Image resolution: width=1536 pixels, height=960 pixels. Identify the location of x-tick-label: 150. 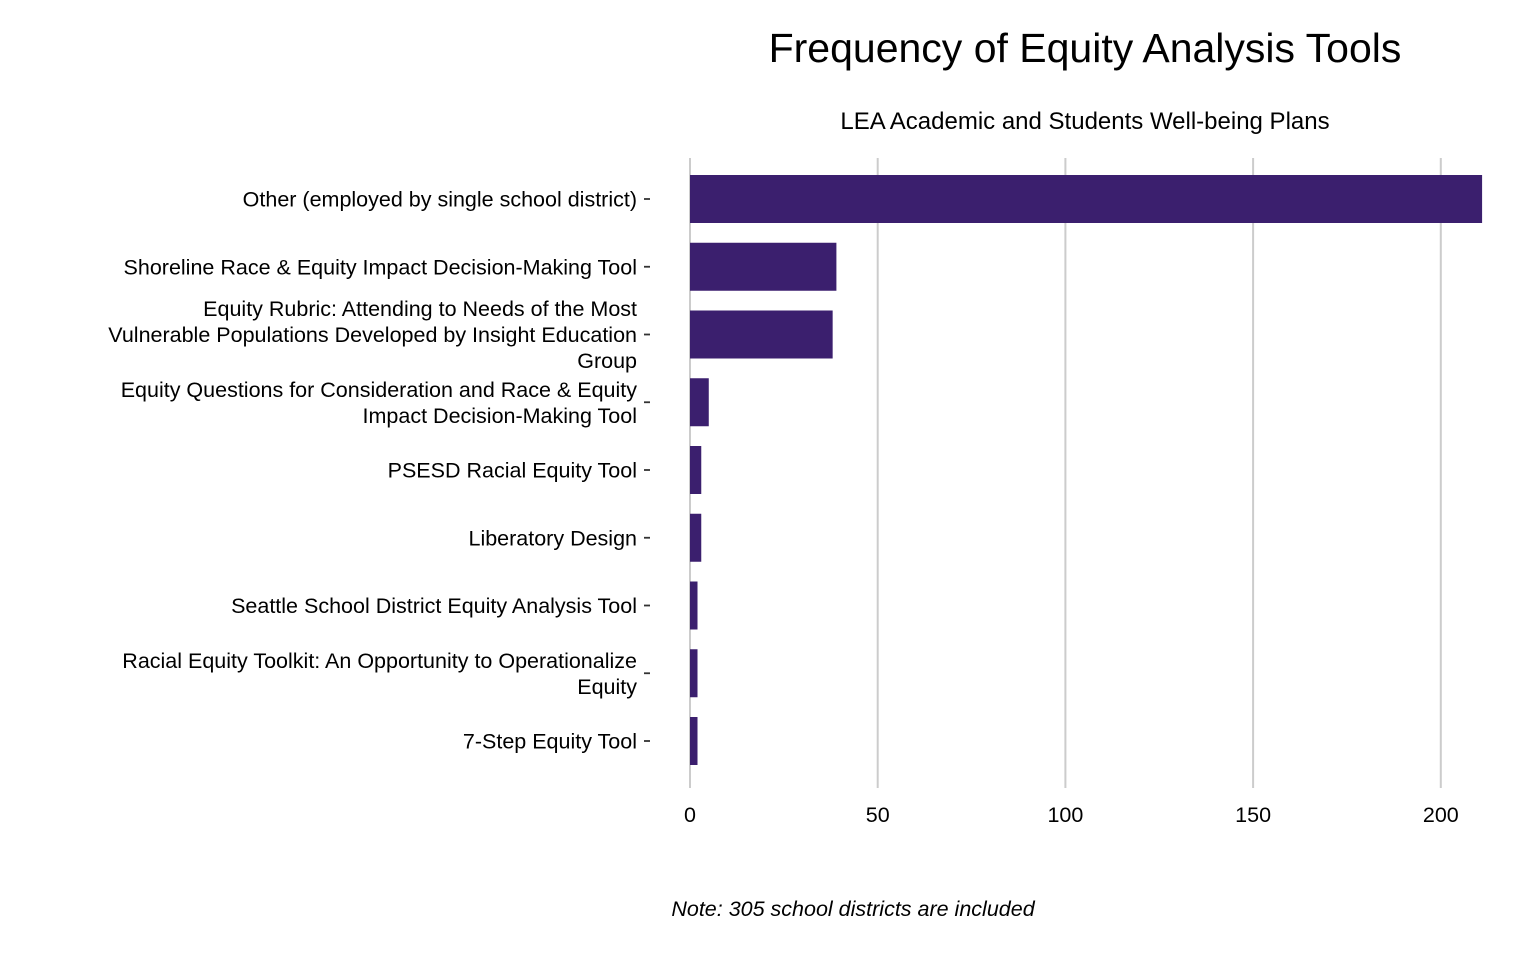
(1253, 815).